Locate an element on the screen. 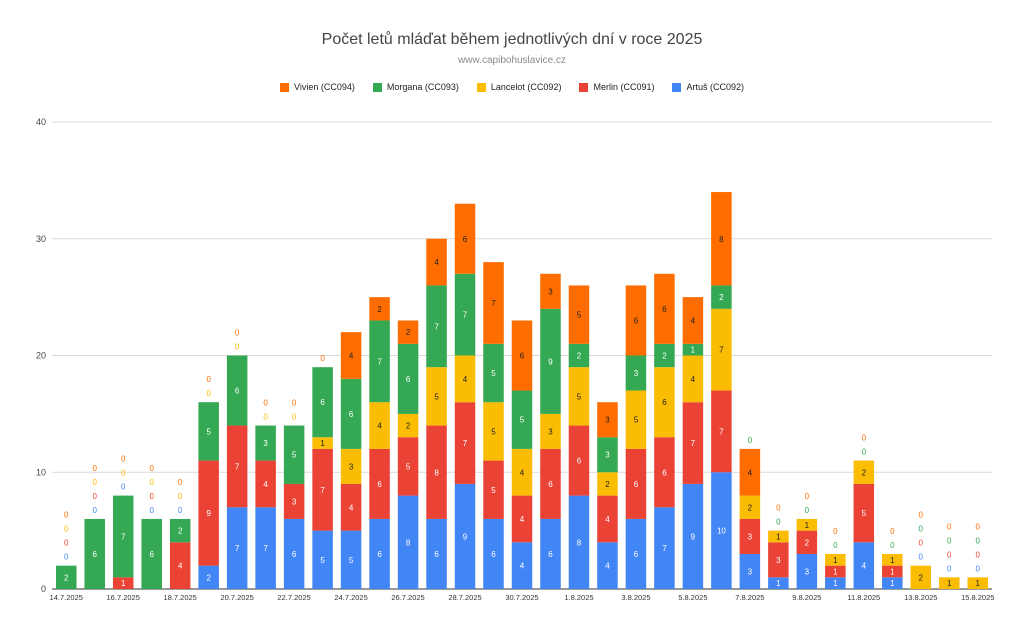 The width and height of the screenshot is (1024, 634). y-tick-label: 40 is located at coordinates (41, 122).